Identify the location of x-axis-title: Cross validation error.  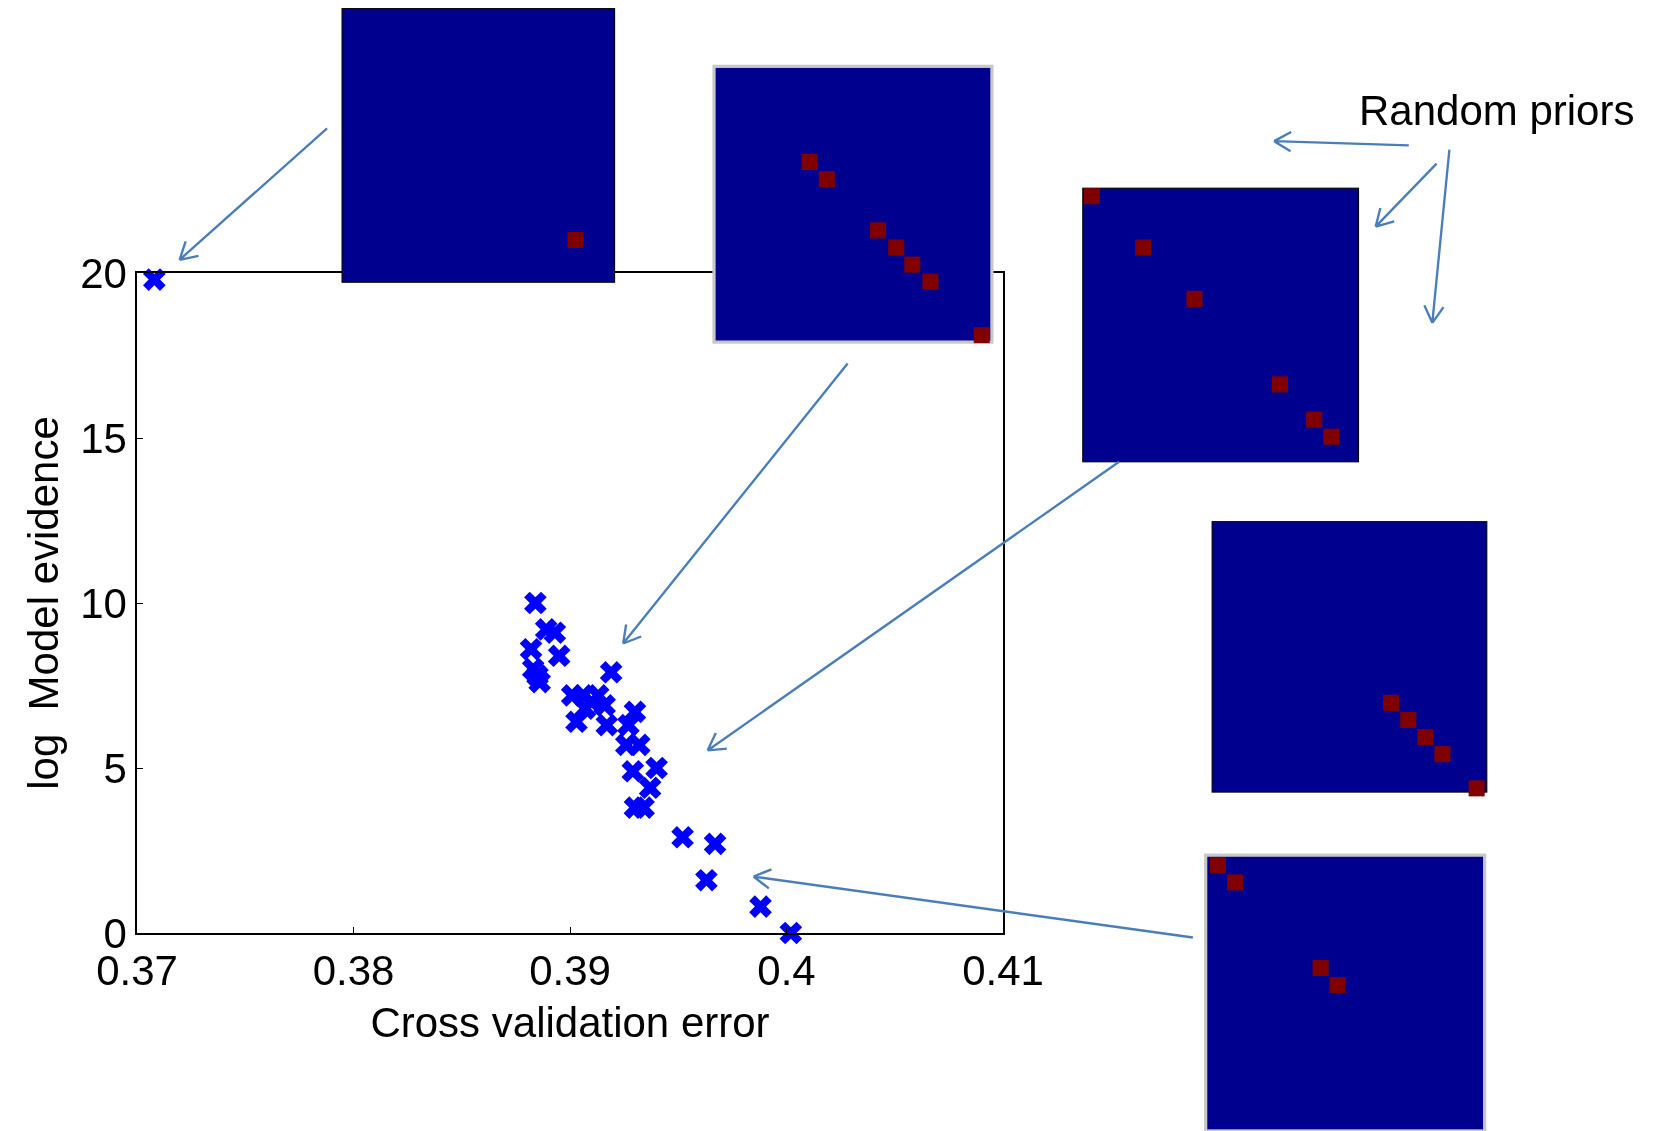
(570, 1022).